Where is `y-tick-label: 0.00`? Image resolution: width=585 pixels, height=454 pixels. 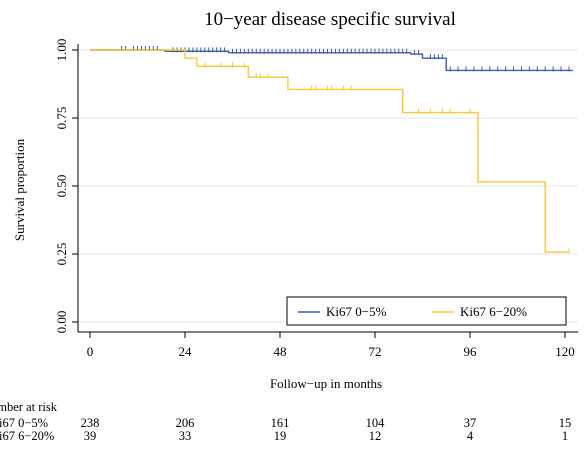 y-tick-label: 0.00 is located at coordinates (61, 322).